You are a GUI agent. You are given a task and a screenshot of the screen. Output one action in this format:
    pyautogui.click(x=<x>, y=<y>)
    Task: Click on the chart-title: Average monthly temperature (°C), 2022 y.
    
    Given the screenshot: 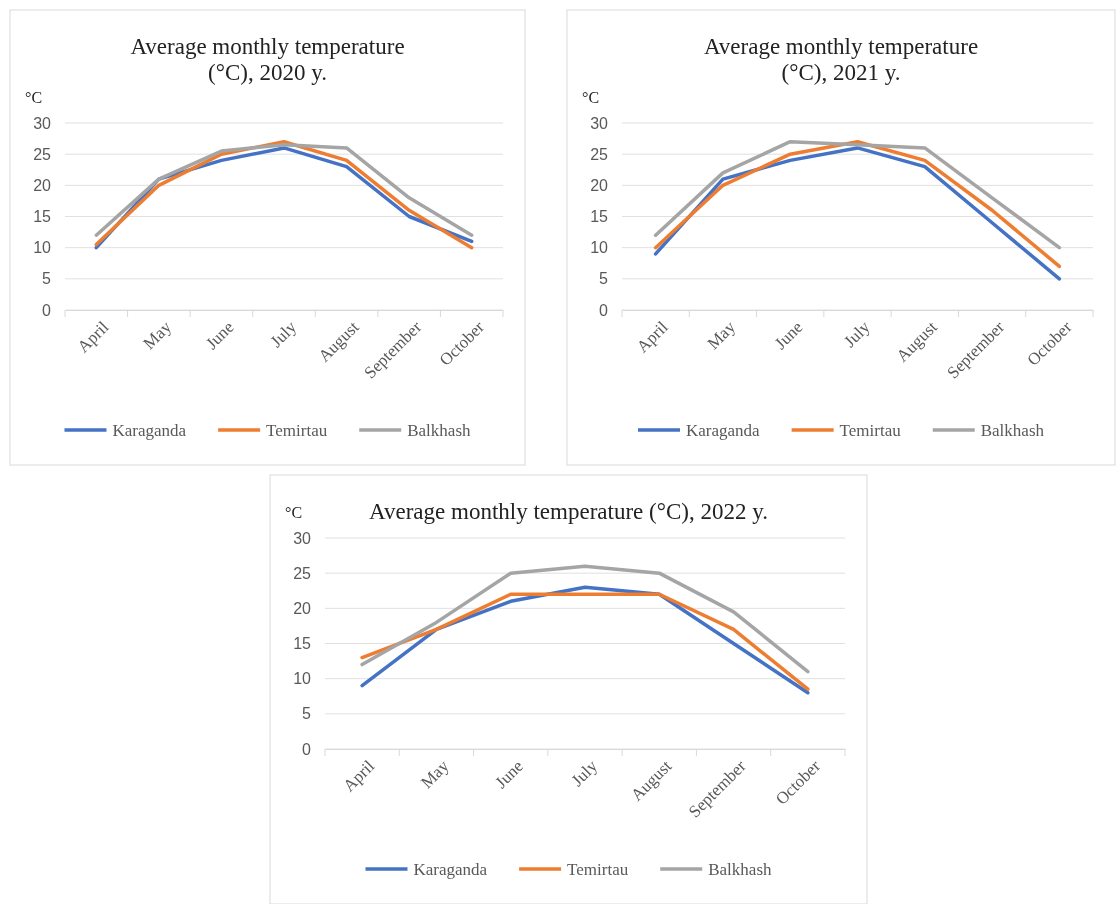 What is the action you would take?
    pyautogui.click(x=568, y=511)
    